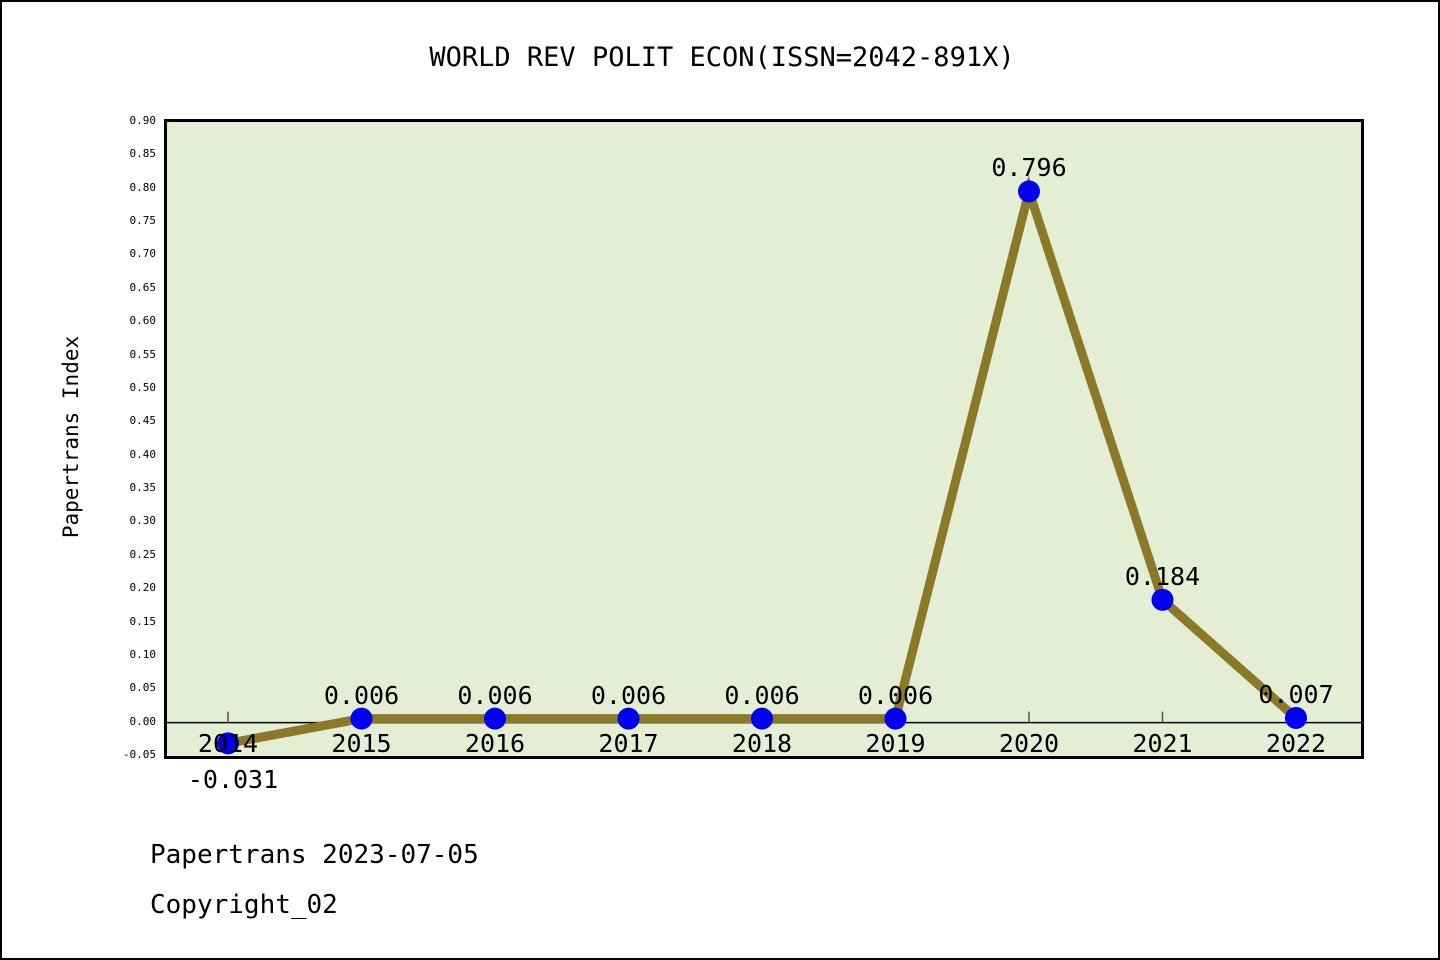 The height and width of the screenshot is (960, 1440). What do you see at coordinates (143, 387) in the screenshot?
I see `y-tick-label: 0.50` at bounding box center [143, 387].